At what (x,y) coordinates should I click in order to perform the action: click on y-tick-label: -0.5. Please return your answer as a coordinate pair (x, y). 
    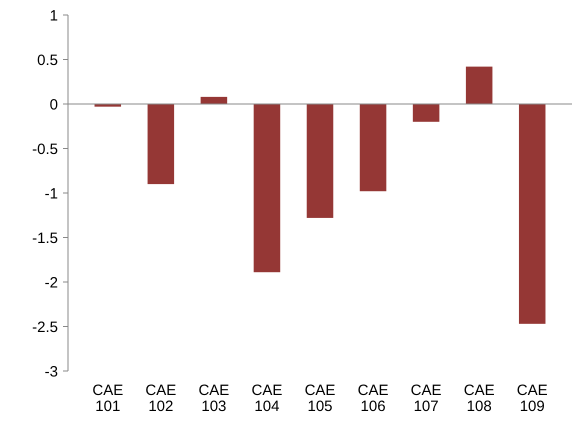
    Looking at the image, I should click on (45, 149).